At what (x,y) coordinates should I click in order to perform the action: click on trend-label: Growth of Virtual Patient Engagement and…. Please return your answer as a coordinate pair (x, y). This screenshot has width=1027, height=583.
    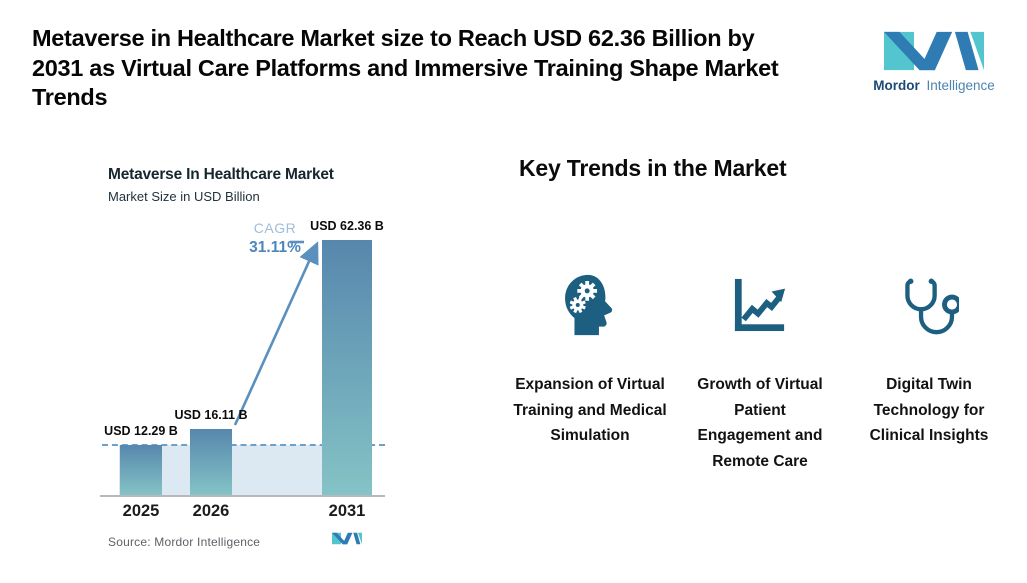
    Looking at the image, I should click on (760, 423).